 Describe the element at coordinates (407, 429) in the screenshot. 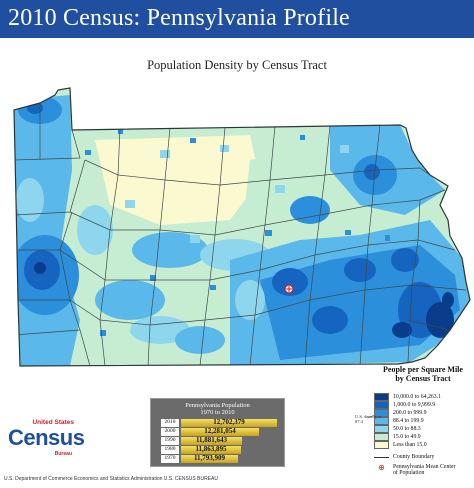

I see `legend-label: 50.0 to 88.3` at that location.